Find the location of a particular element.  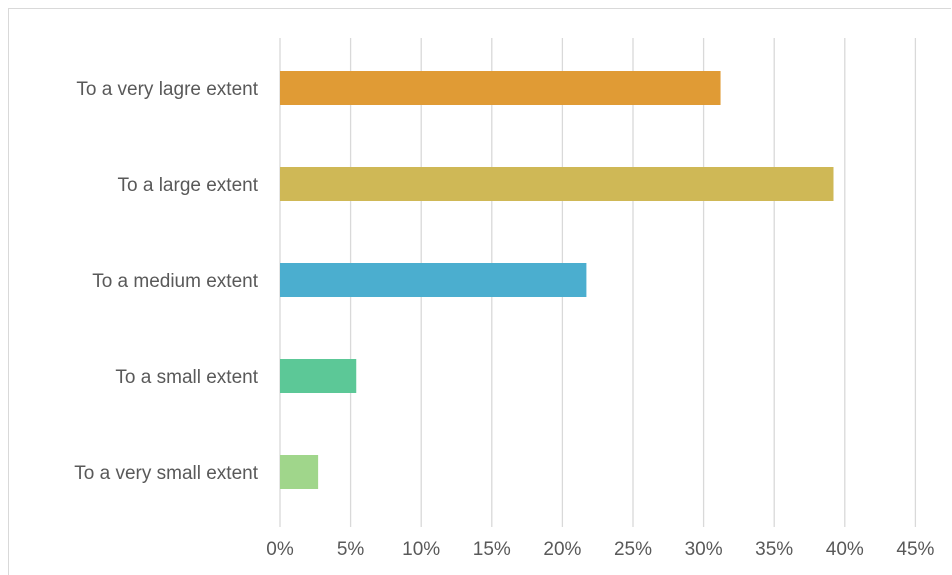

category-label: To a medium extent is located at coordinates (175, 281).